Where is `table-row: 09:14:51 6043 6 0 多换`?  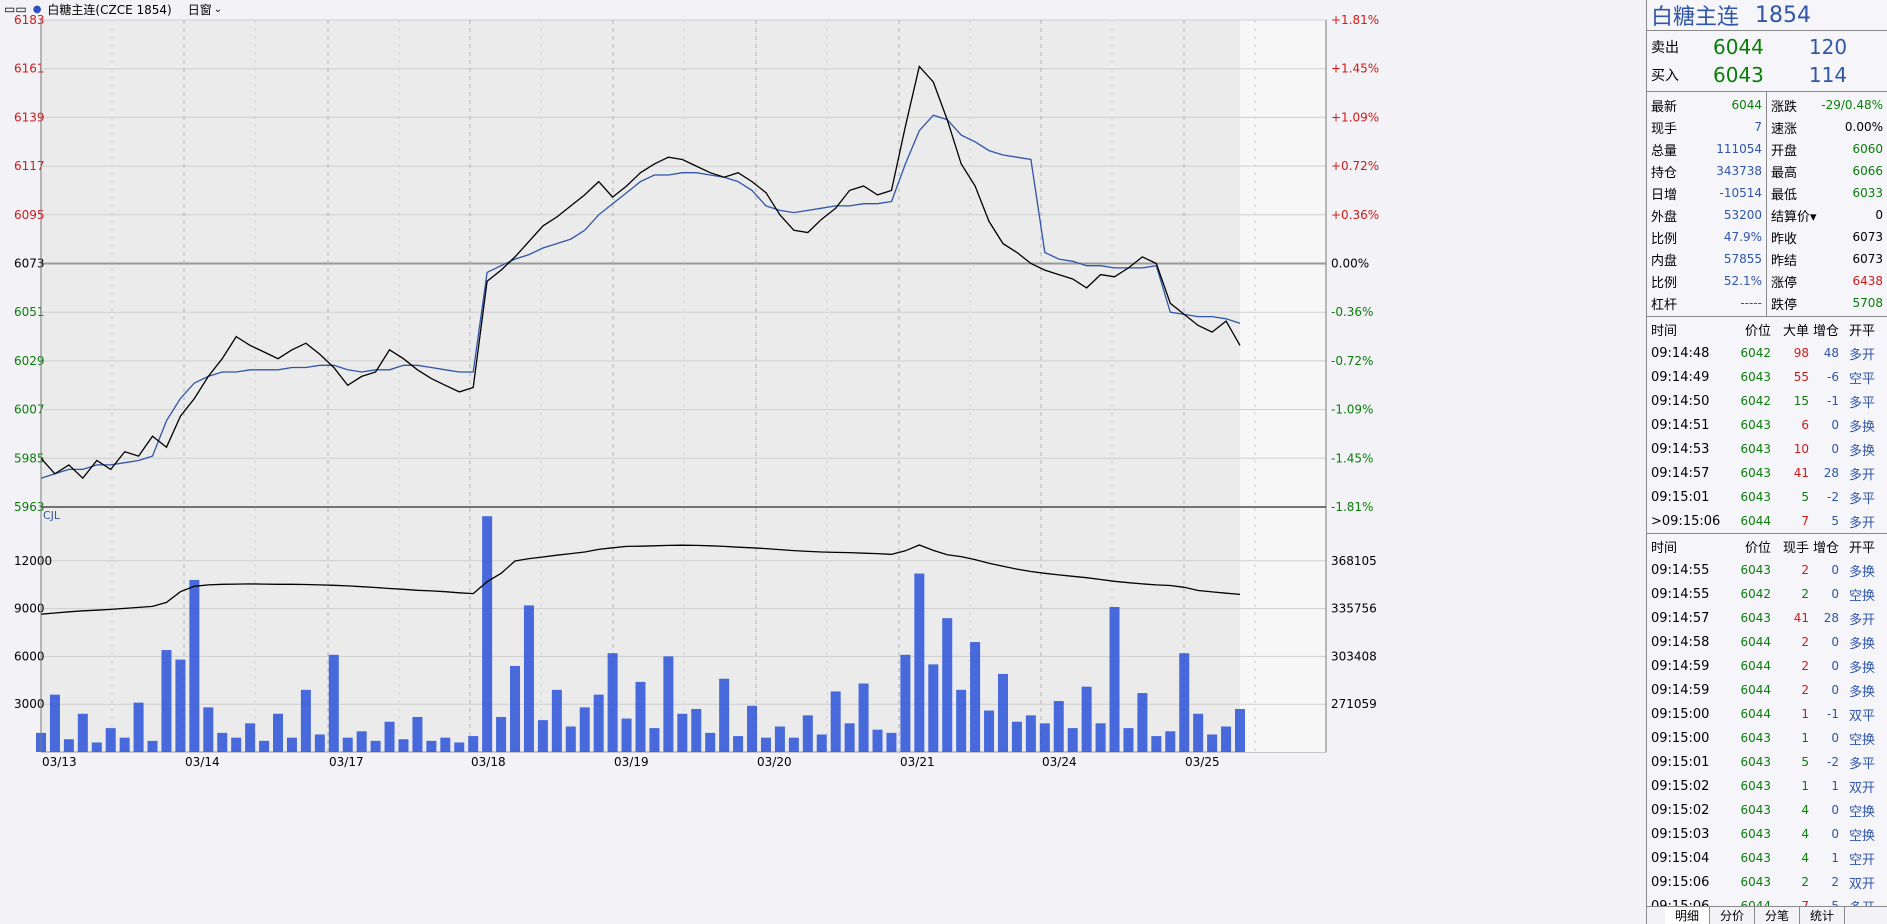
table-row: 09:14:51 6043 6 0 多换 is located at coordinates (1767, 425).